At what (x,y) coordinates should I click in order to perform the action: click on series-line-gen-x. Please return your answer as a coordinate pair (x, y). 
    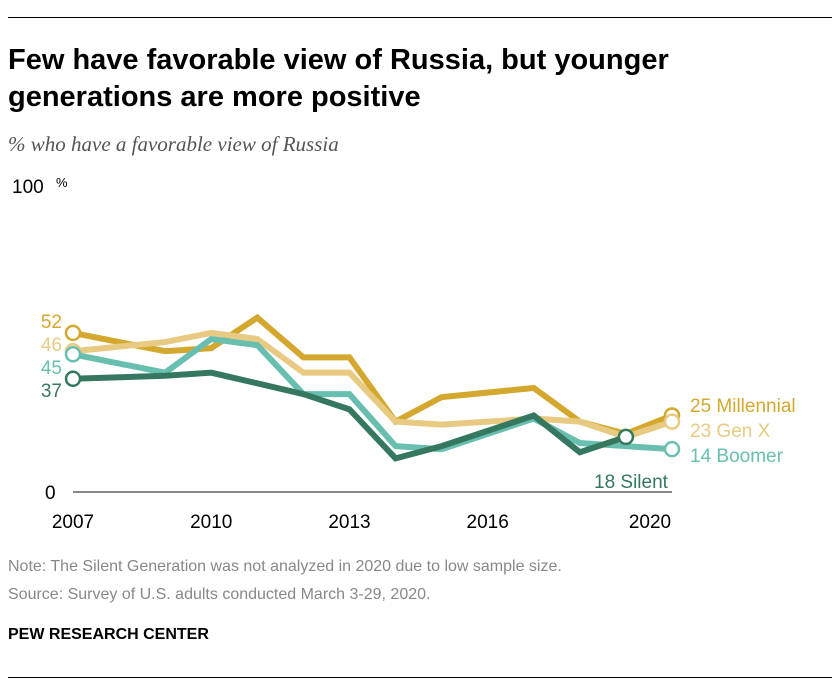
    Looking at the image, I should click on (372, 385).